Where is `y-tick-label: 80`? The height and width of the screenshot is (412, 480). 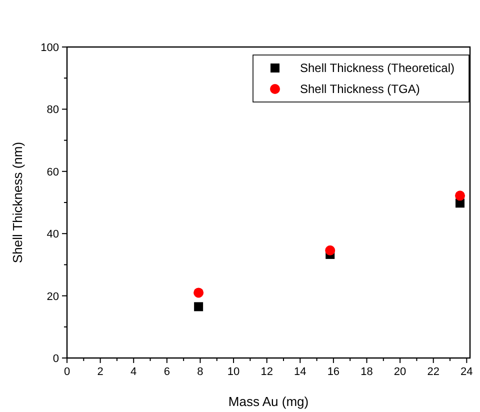 y-tick-label: 80 is located at coordinates (52, 110).